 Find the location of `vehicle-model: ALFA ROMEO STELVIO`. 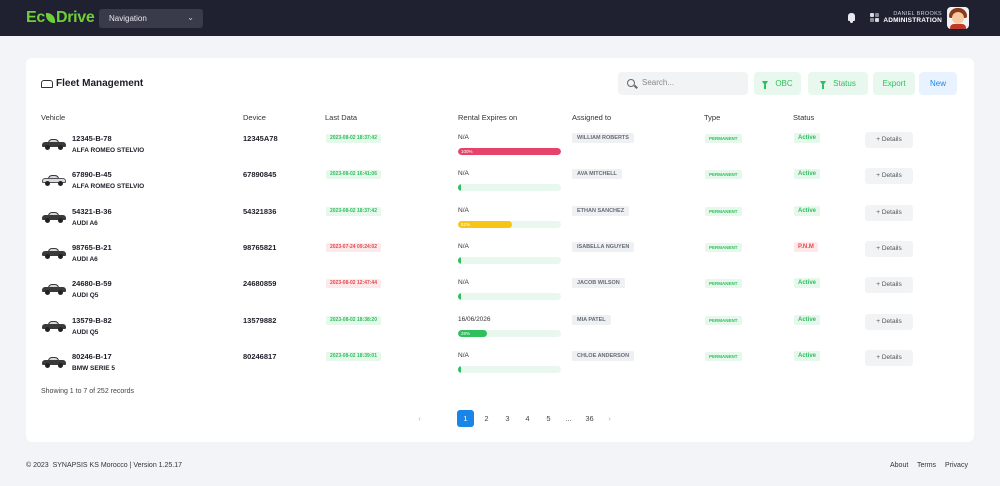

vehicle-model: ALFA ROMEO STELVIO is located at coordinates (108, 150).